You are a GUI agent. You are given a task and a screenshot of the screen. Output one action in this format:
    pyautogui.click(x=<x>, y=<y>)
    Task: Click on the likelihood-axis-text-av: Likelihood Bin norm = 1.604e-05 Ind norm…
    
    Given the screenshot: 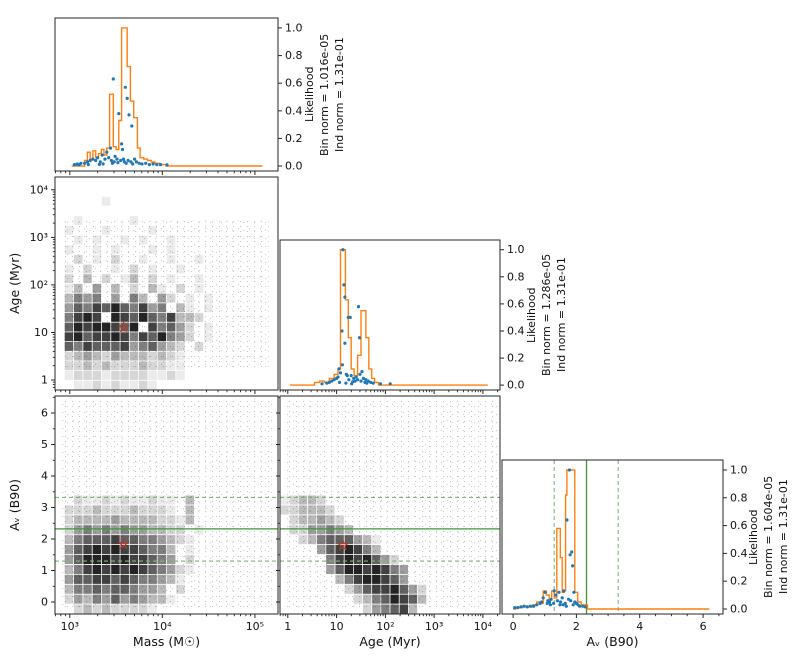 What is the action you would take?
    pyautogui.click(x=772, y=537)
    